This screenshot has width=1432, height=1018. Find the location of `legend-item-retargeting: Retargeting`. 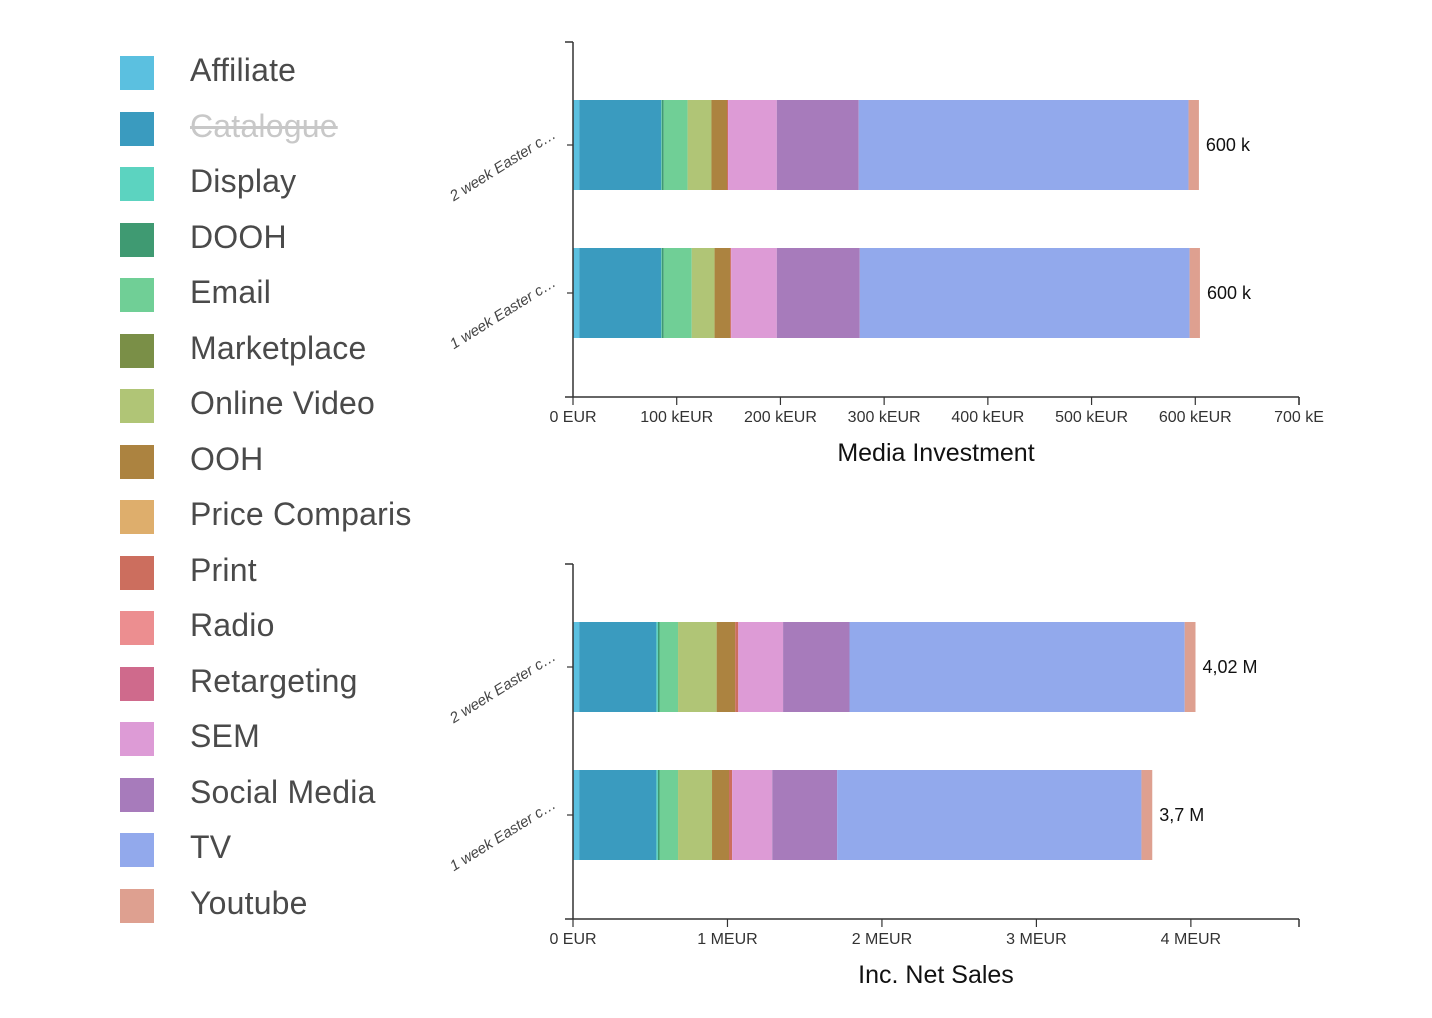

legend-item-retargeting: Retargeting is located at coordinates (280, 685).